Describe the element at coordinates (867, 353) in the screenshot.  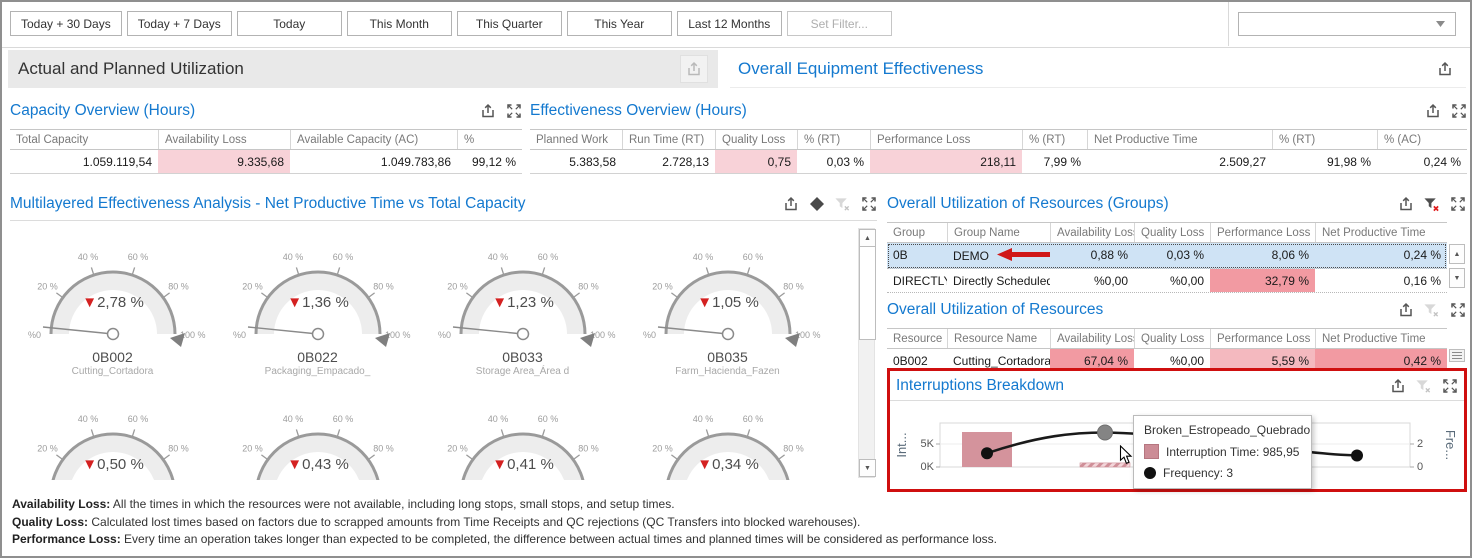
I see `gauge-scrollbar: ▲ ▼` at that location.